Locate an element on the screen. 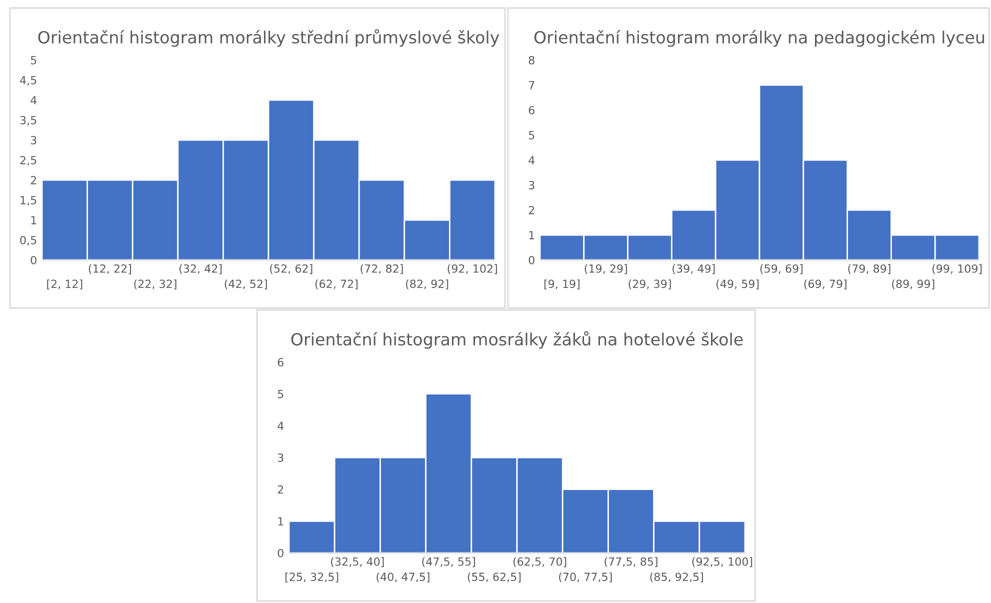 Image resolution: width=991 pixels, height=603 pixels. x-tick-label: (59, 69] is located at coordinates (781, 269).